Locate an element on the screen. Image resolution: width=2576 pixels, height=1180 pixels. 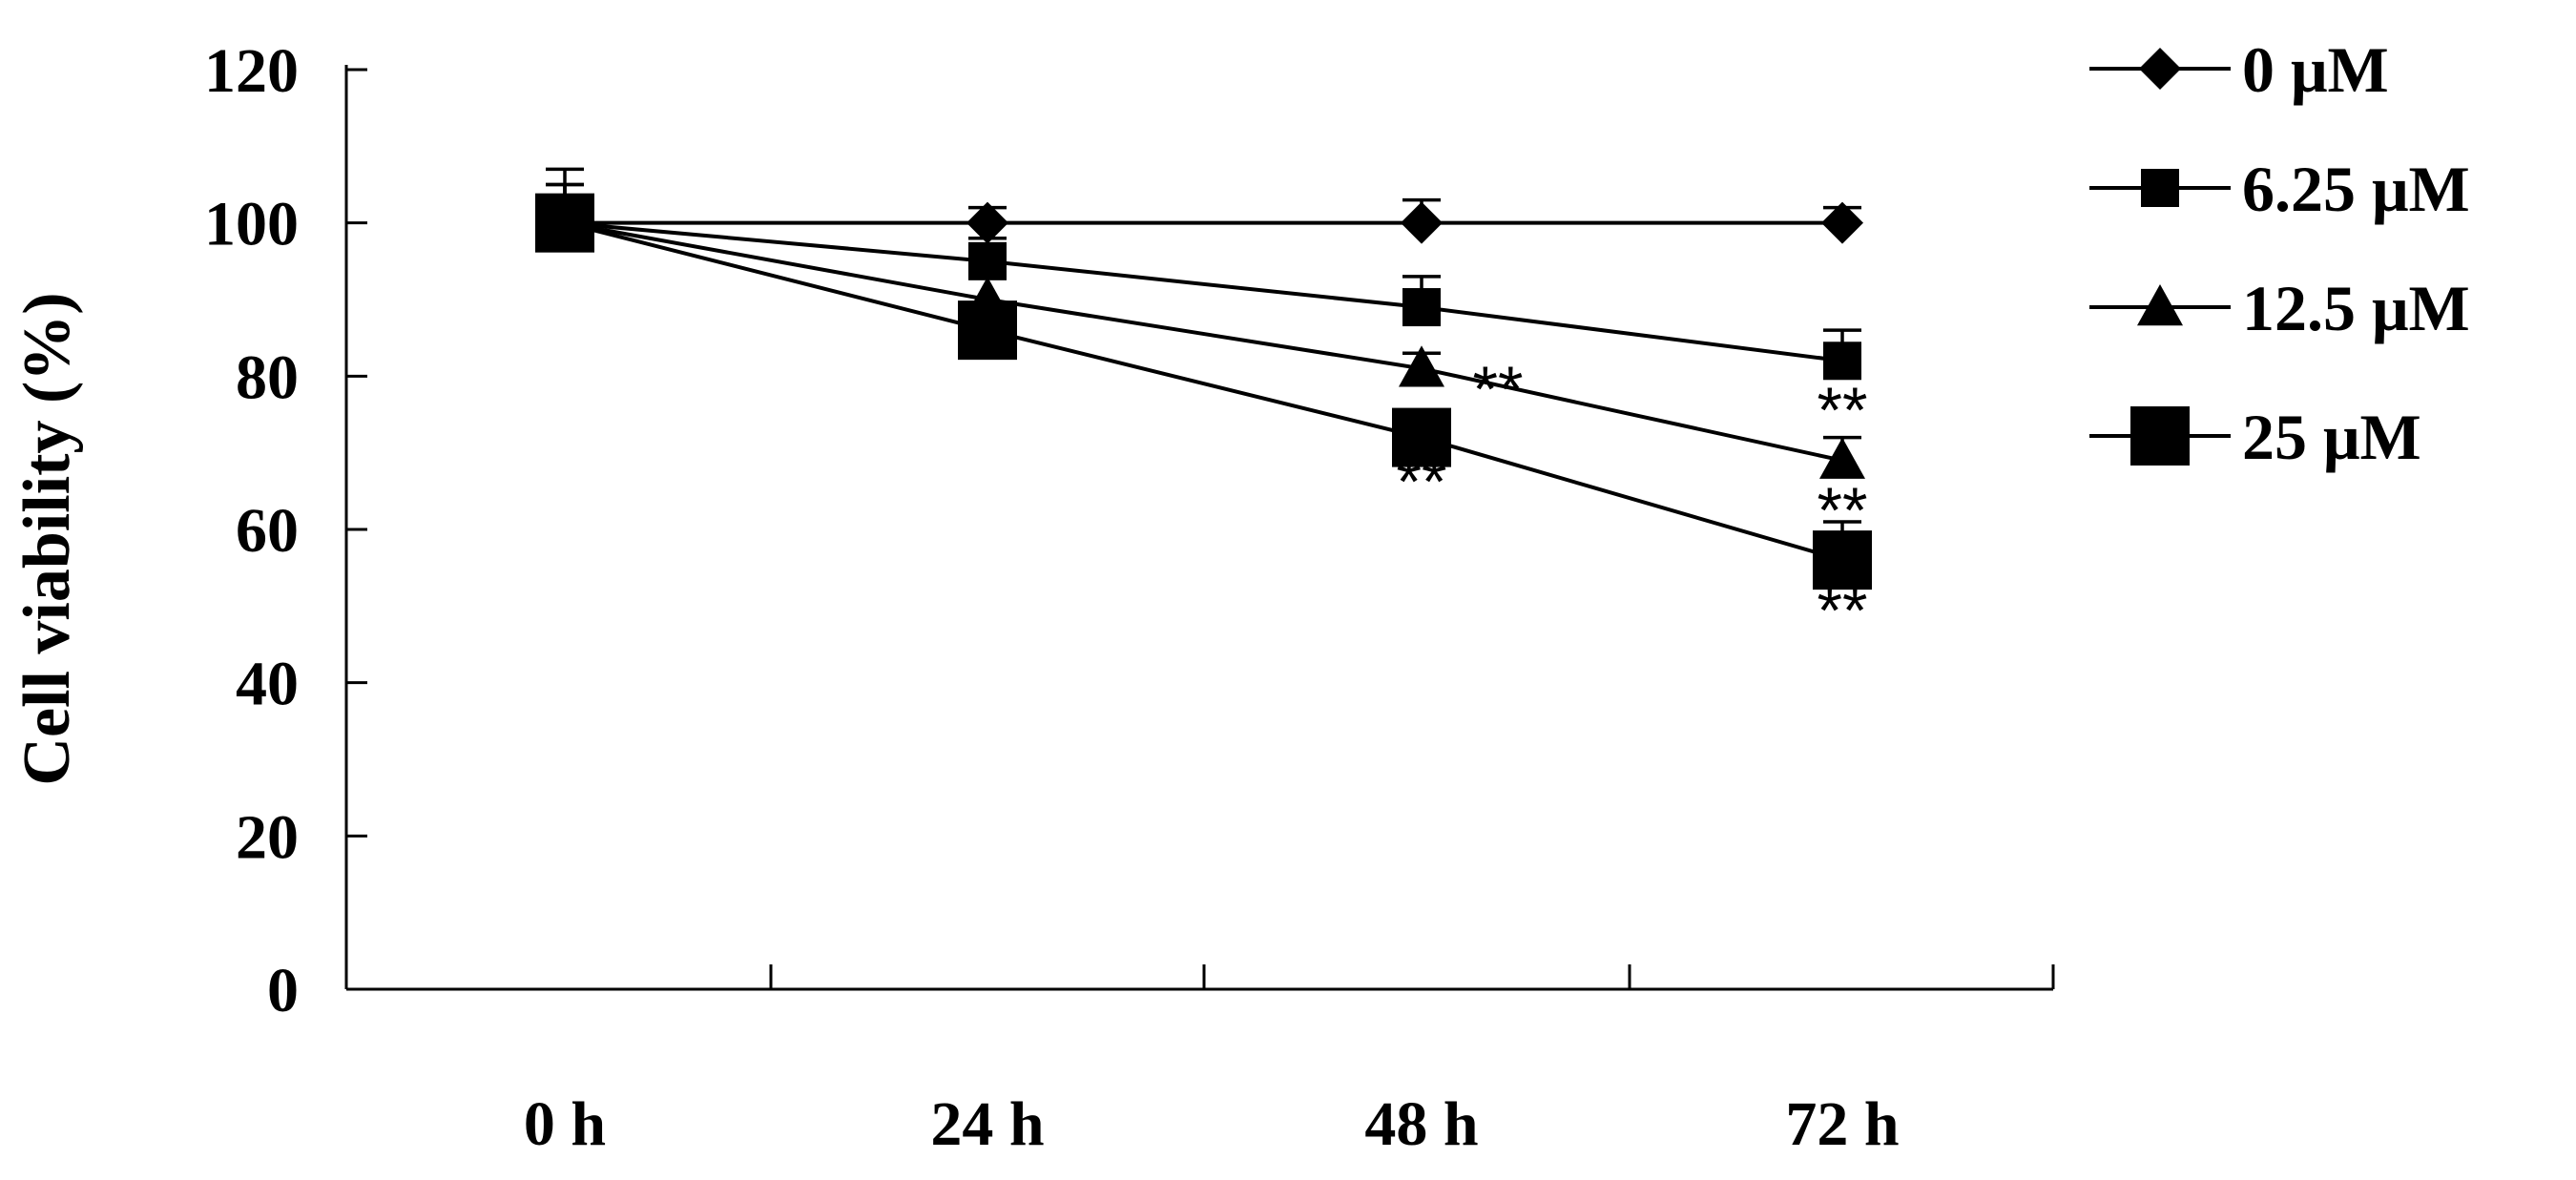
legend-item: 0 μM is located at coordinates (2239, 69).